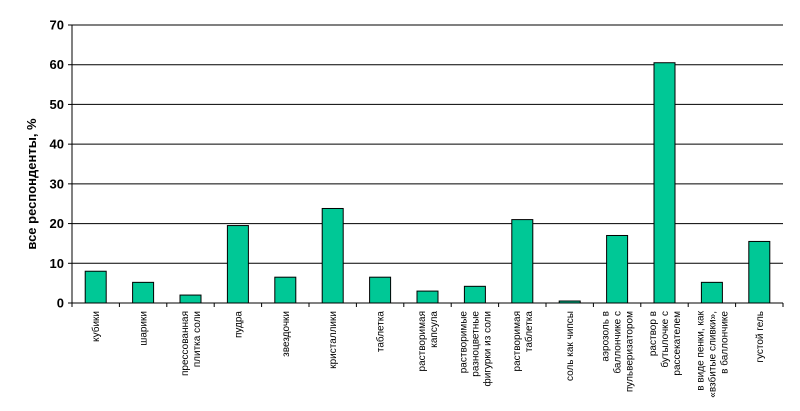 The height and width of the screenshot is (411, 800). I want to click on y-axis-label: все респонденты, %, so click(31, 184).